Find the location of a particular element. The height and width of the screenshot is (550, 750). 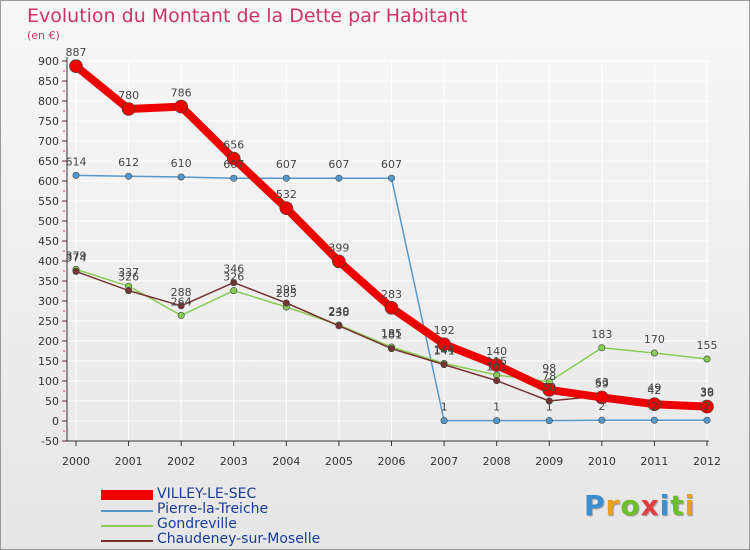

data-label-pierre-la-treiche: 614 is located at coordinates (76, 161).